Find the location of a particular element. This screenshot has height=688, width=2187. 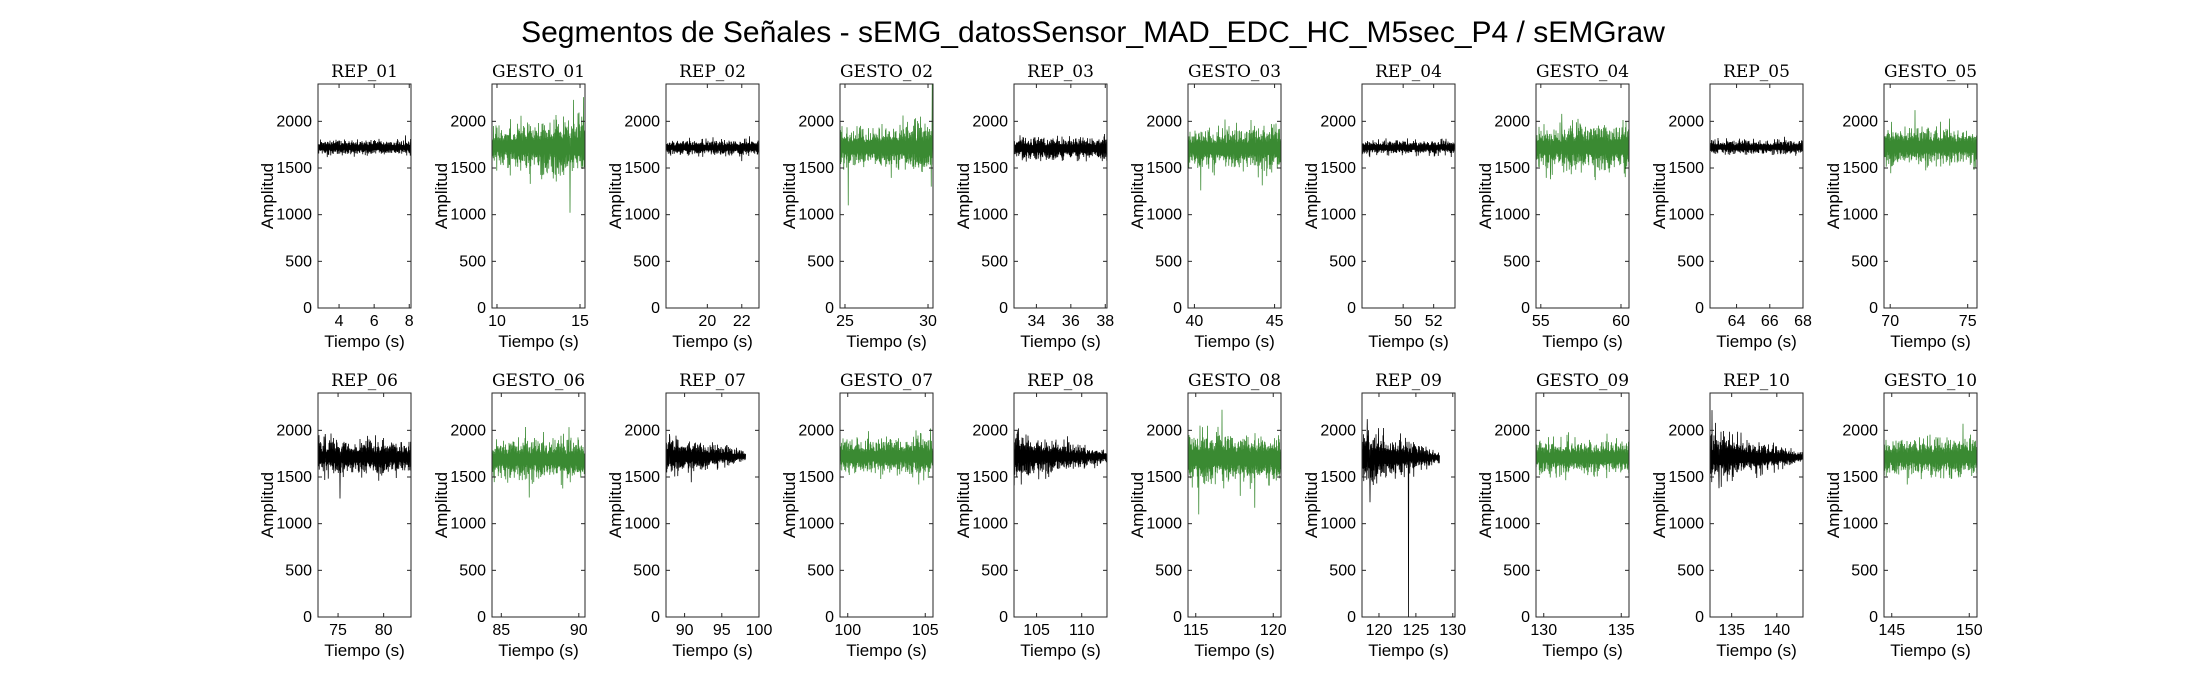

panel-title: REP_05 is located at coordinates (1756, 72).